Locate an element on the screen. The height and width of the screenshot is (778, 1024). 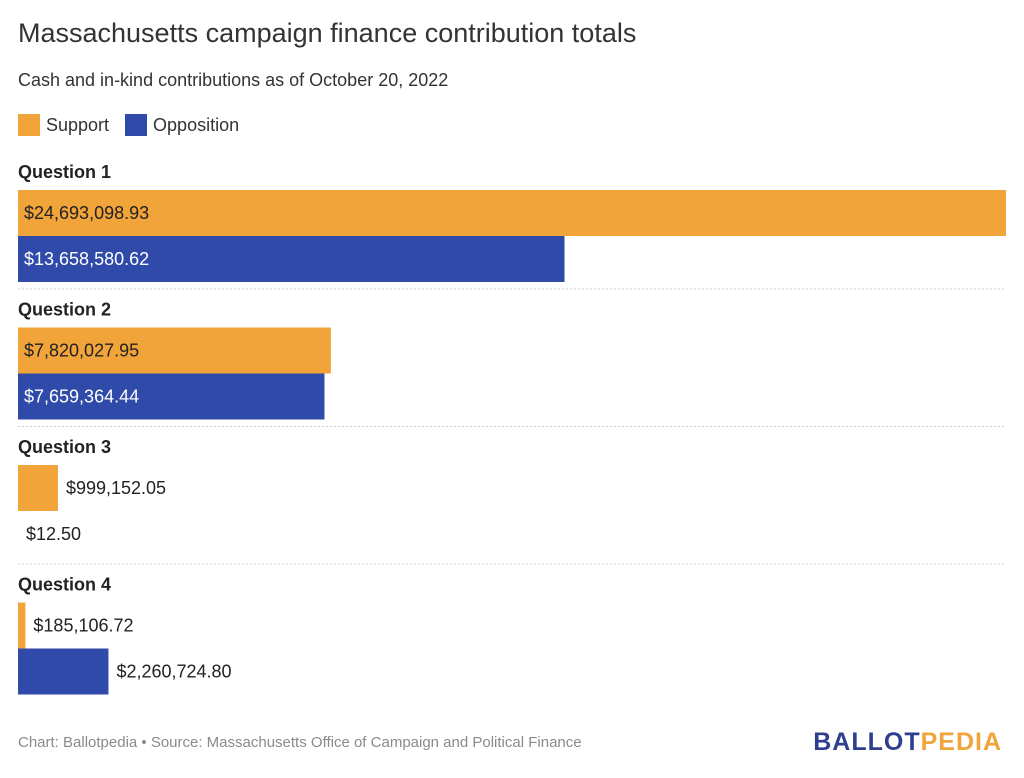
logo-part-ballot: BALLOT is located at coordinates (867, 742).